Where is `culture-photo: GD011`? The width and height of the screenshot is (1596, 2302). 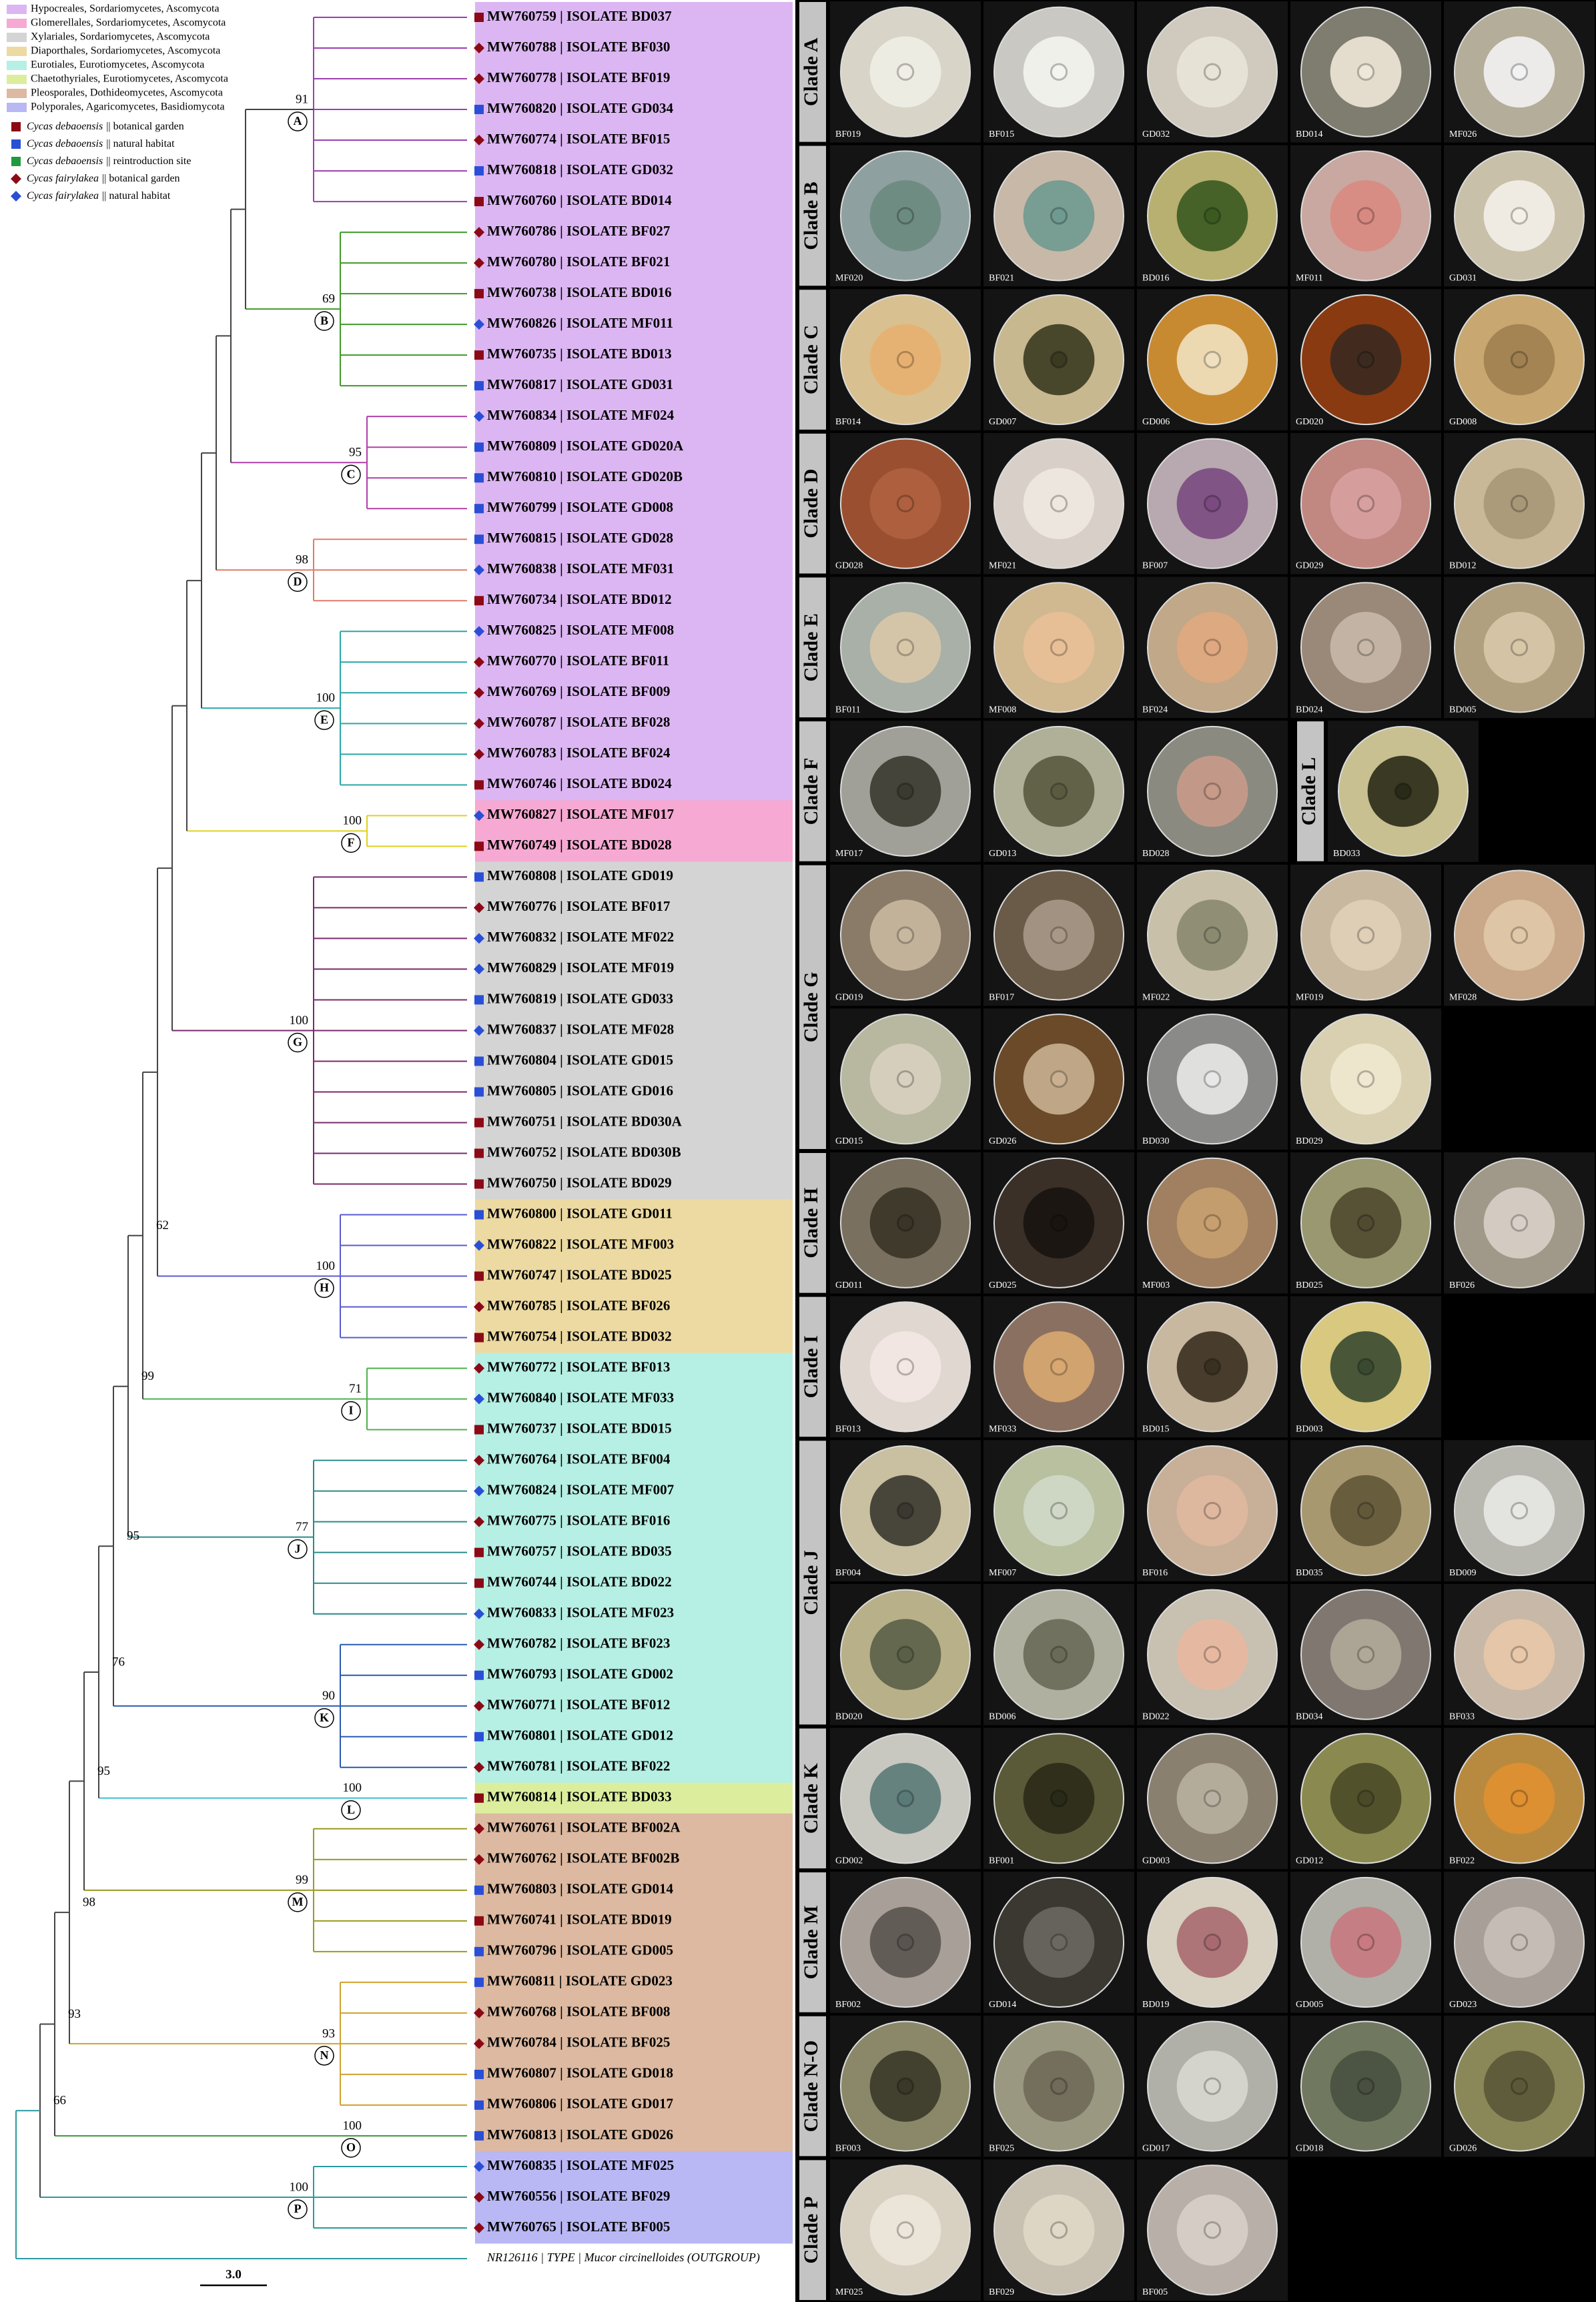 culture-photo: GD011 is located at coordinates (905, 1223).